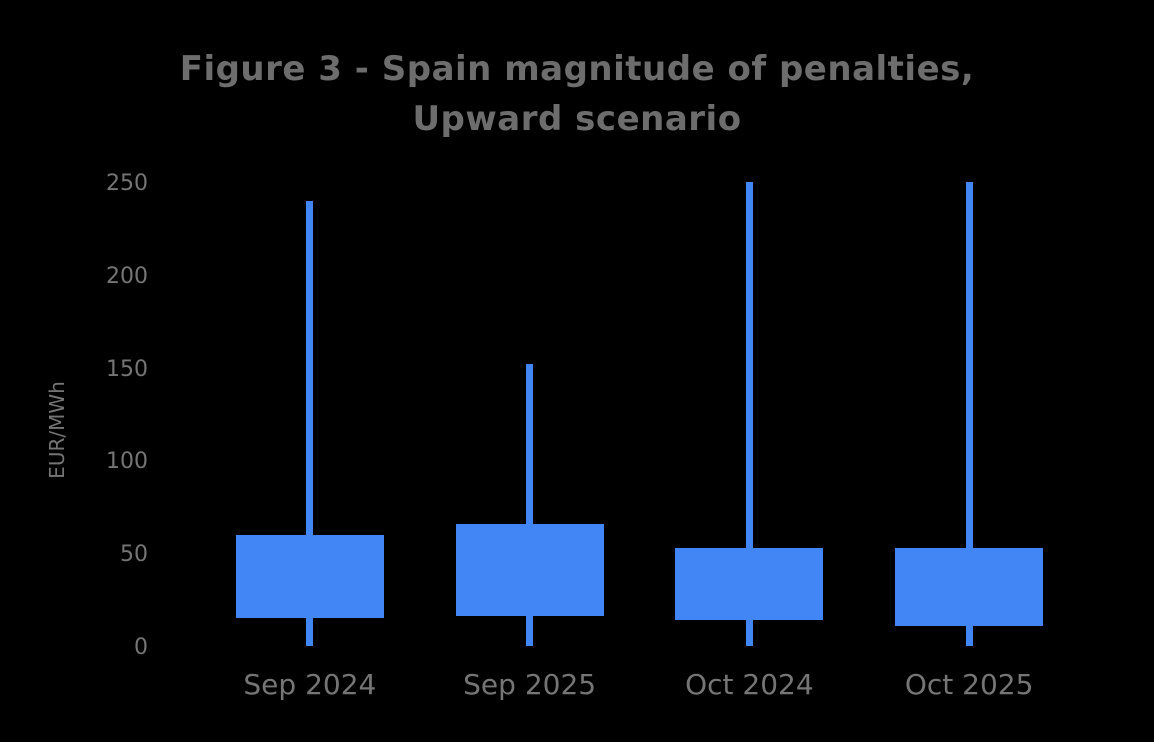 The height and width of the screenshot is (742, 1154). I want to click on candle-box-sep-2025, so click(529, 570).